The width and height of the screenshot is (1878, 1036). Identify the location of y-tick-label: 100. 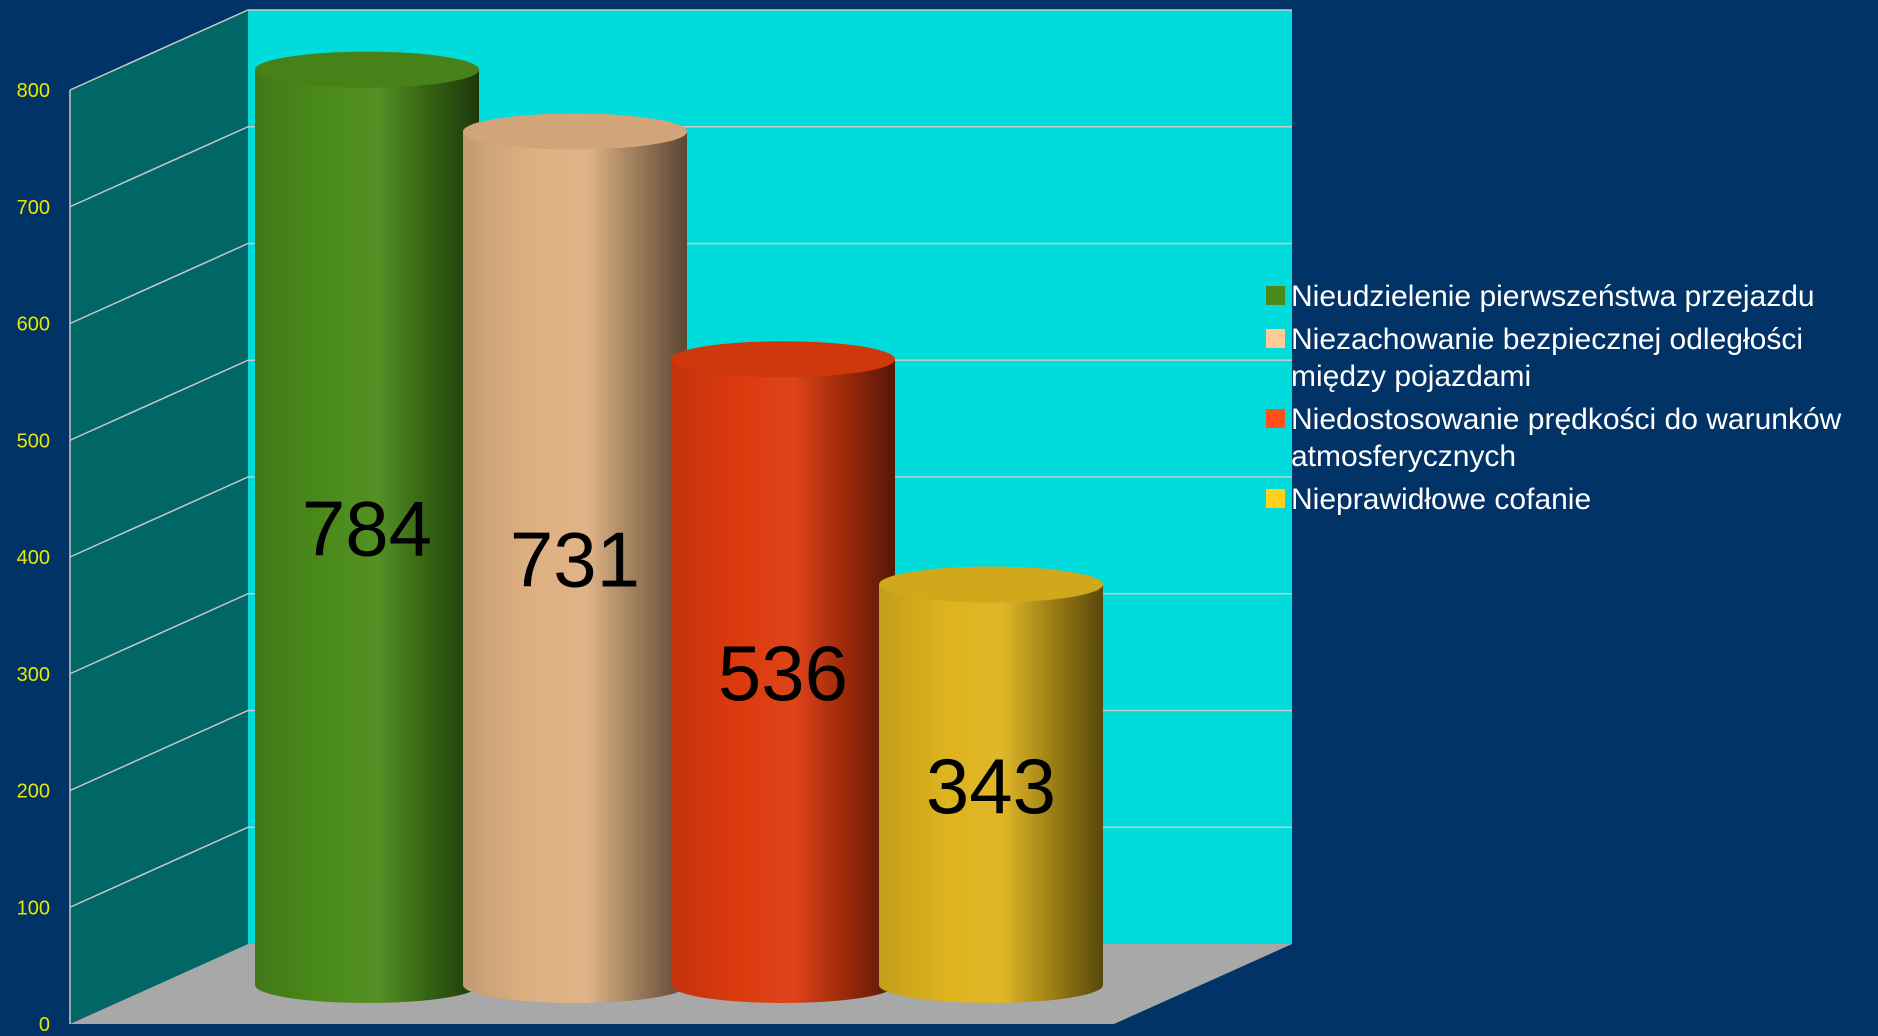
(33, 908).